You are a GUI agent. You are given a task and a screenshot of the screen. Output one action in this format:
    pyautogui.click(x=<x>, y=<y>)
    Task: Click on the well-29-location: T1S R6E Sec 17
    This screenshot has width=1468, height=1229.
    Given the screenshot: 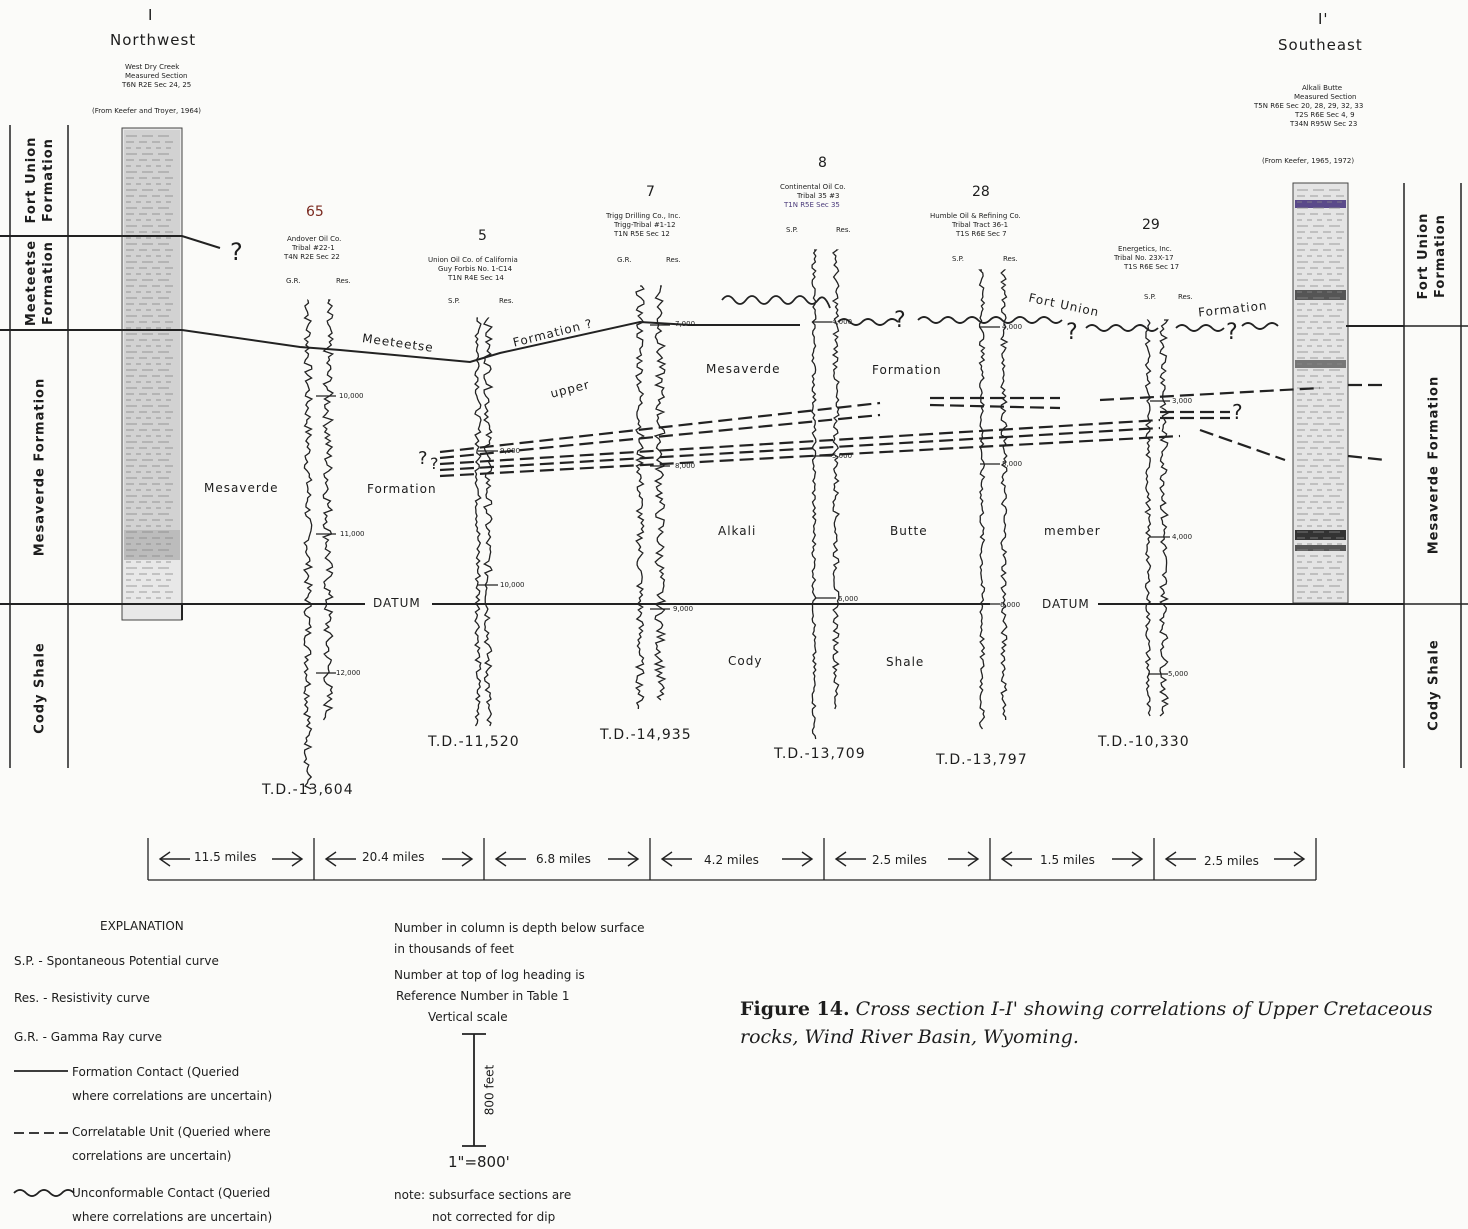 What is the action you would take?
    pyautogui.click(x=1152, y=267)
    